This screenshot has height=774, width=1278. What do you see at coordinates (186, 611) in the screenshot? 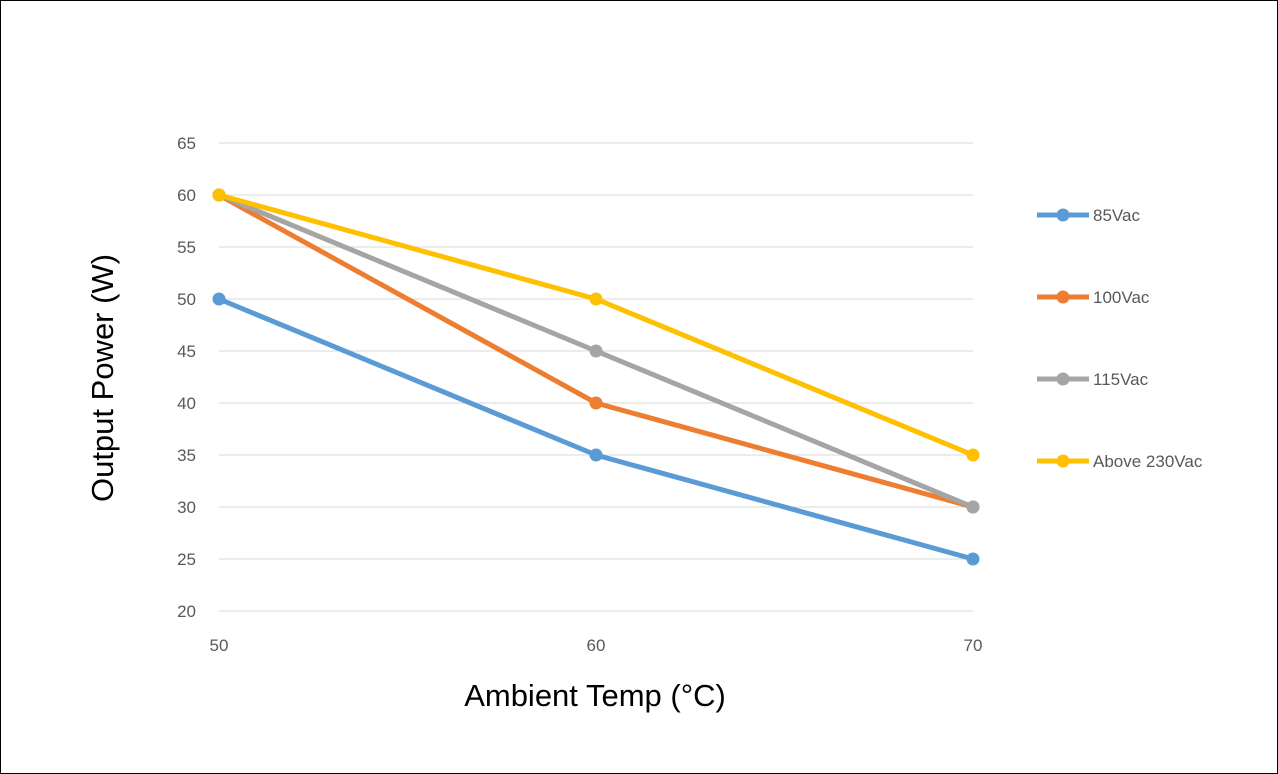
I see `y-tick-label: 20` at bounding box center [186, 611].